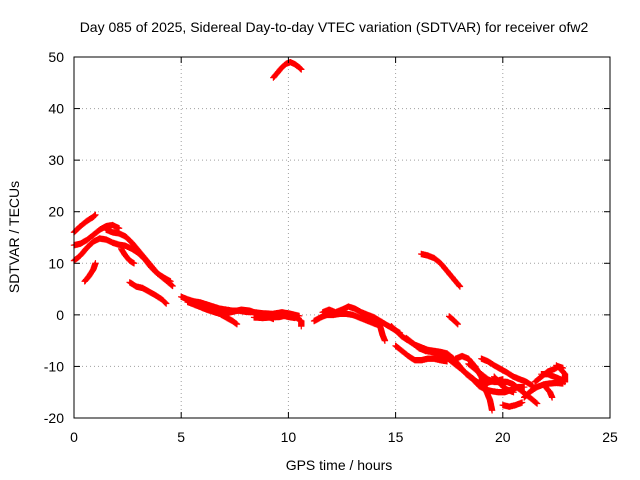 The image size is (640, 480). What do you see at coordinates (396, 437) in the screenshot?
I see `x-tick-label: 15` at bounding box center [396, 437].